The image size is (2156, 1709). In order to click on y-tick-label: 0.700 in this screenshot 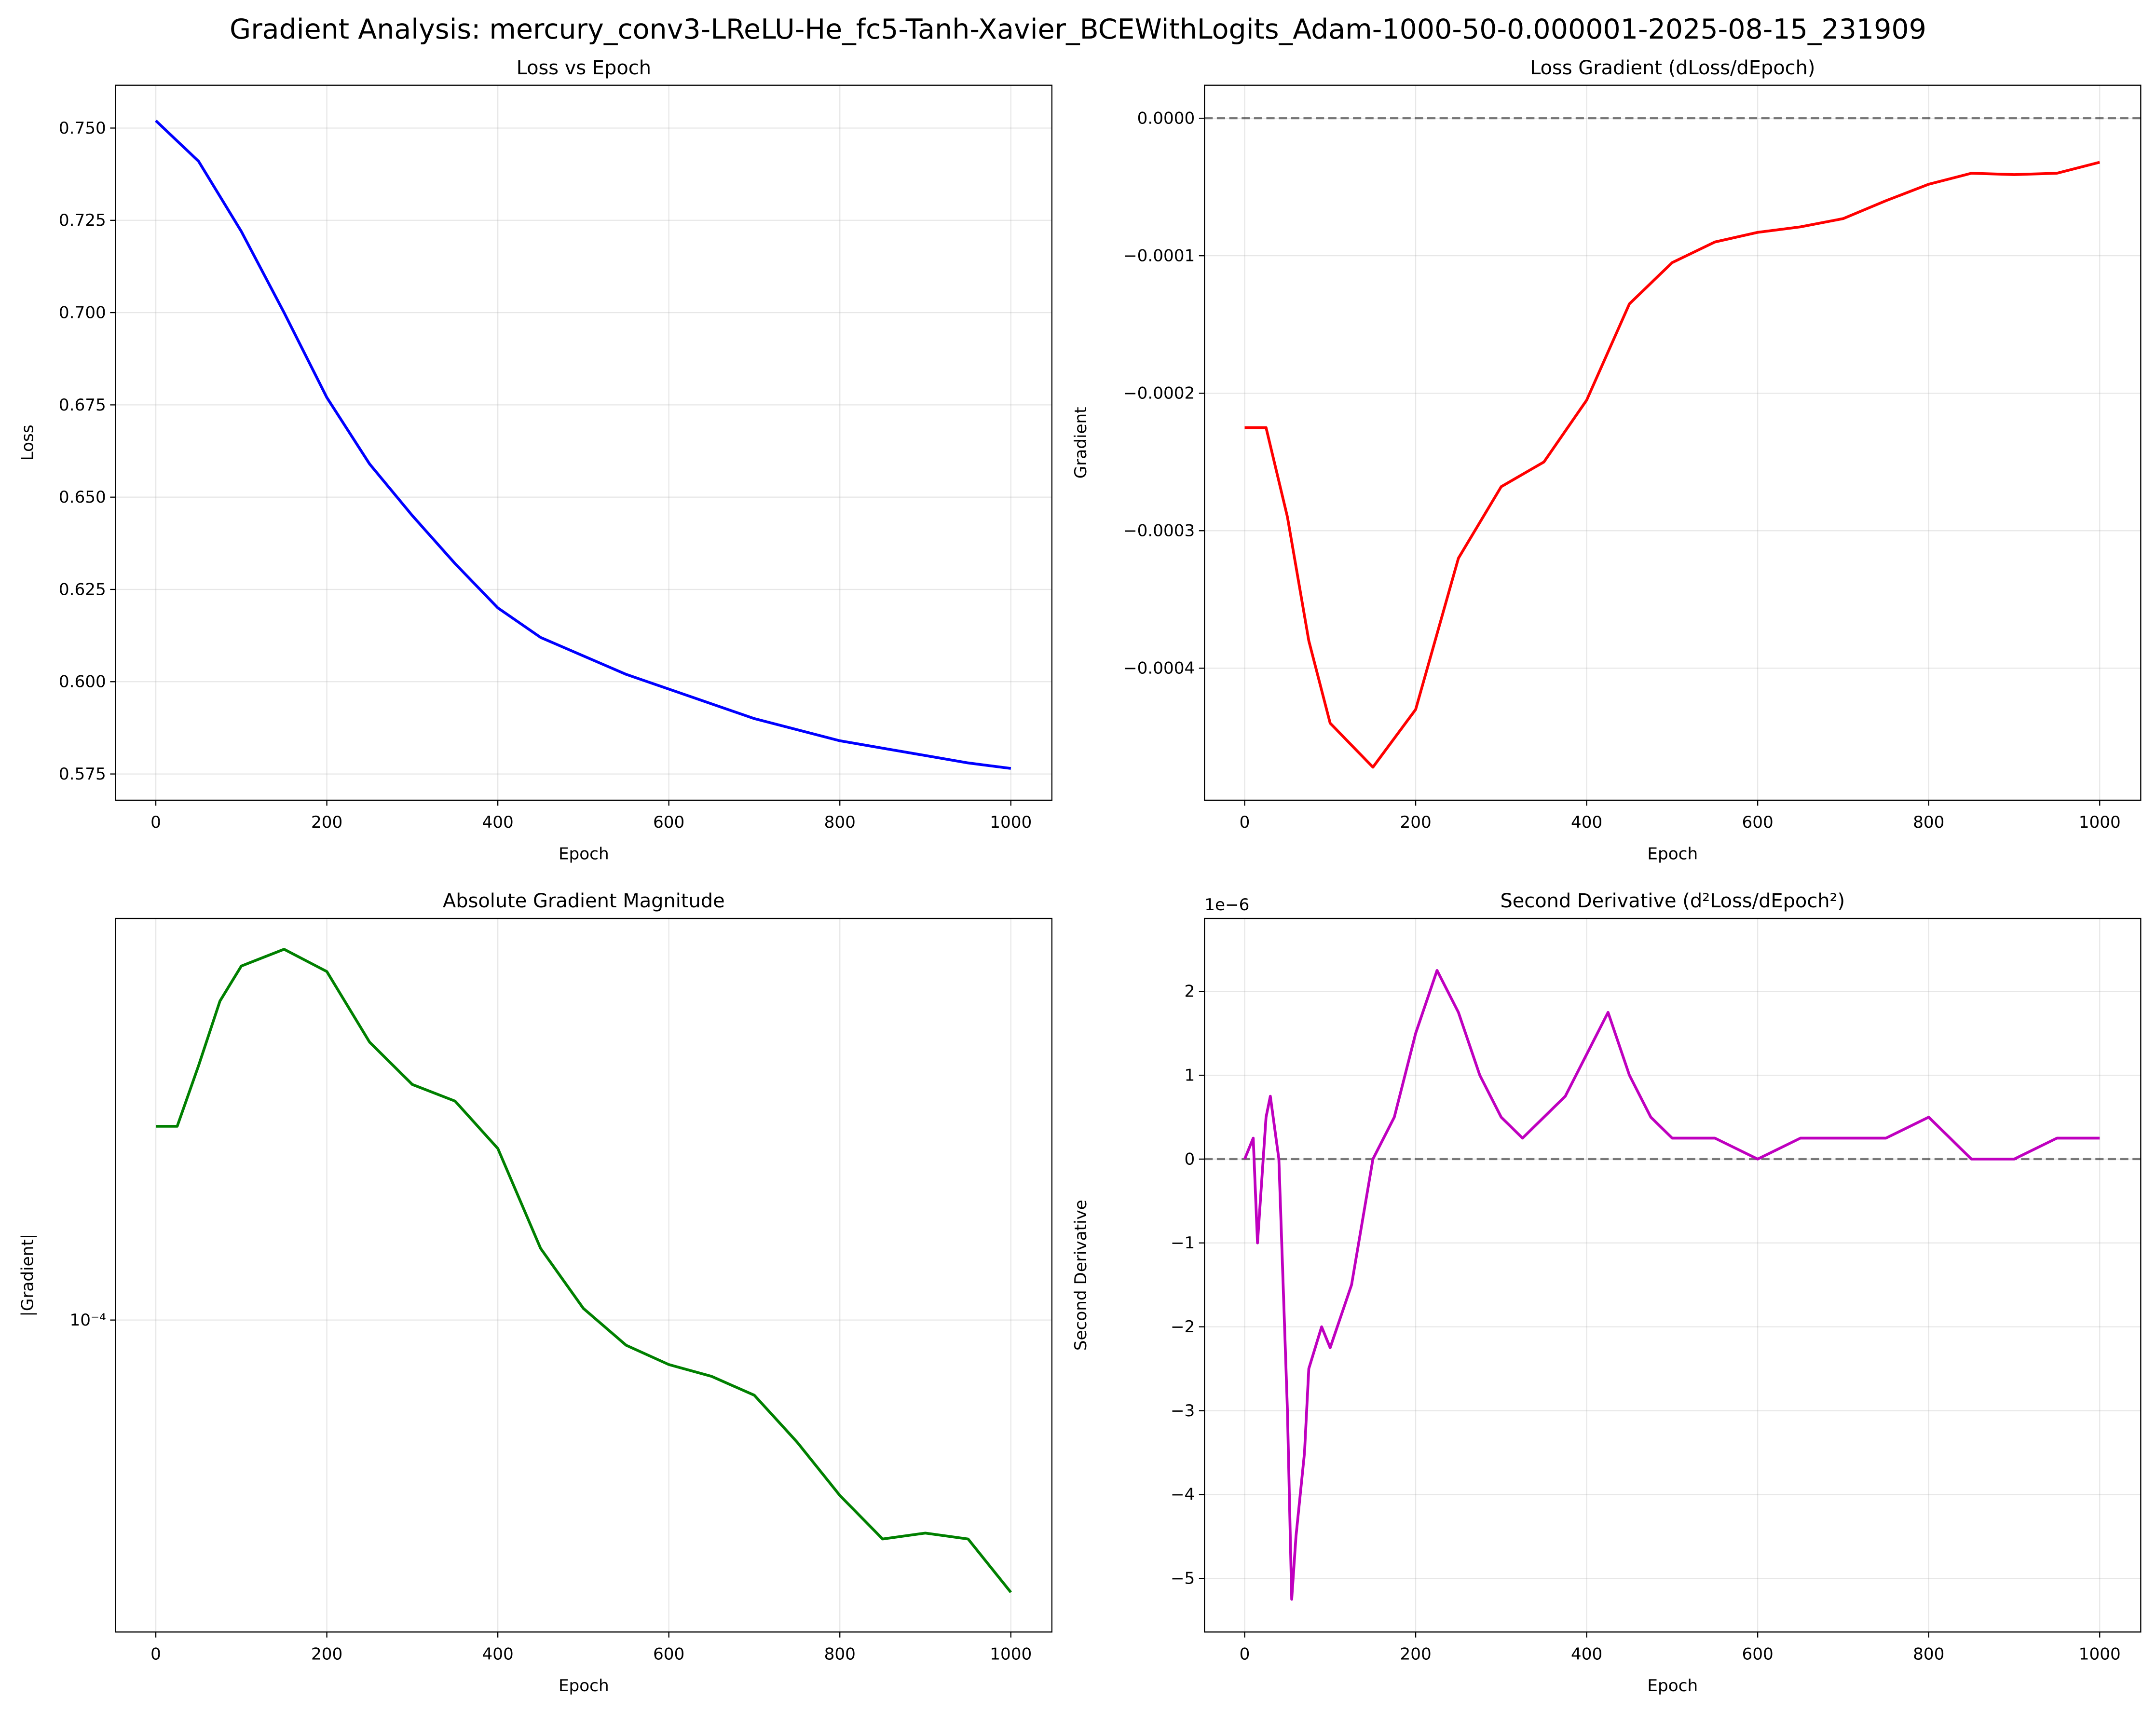, I will do `click(82, 312)`.